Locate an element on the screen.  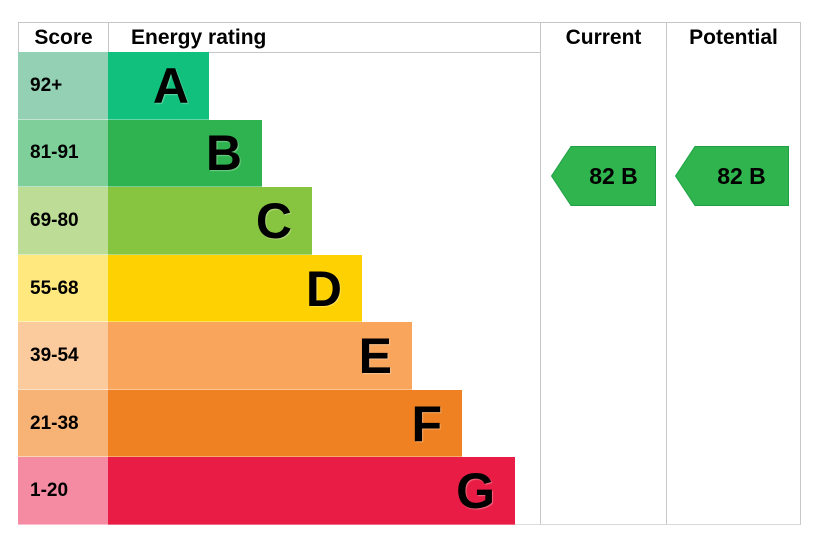
current-rating-arrow: 82 B is located at coordinates (603, 178).